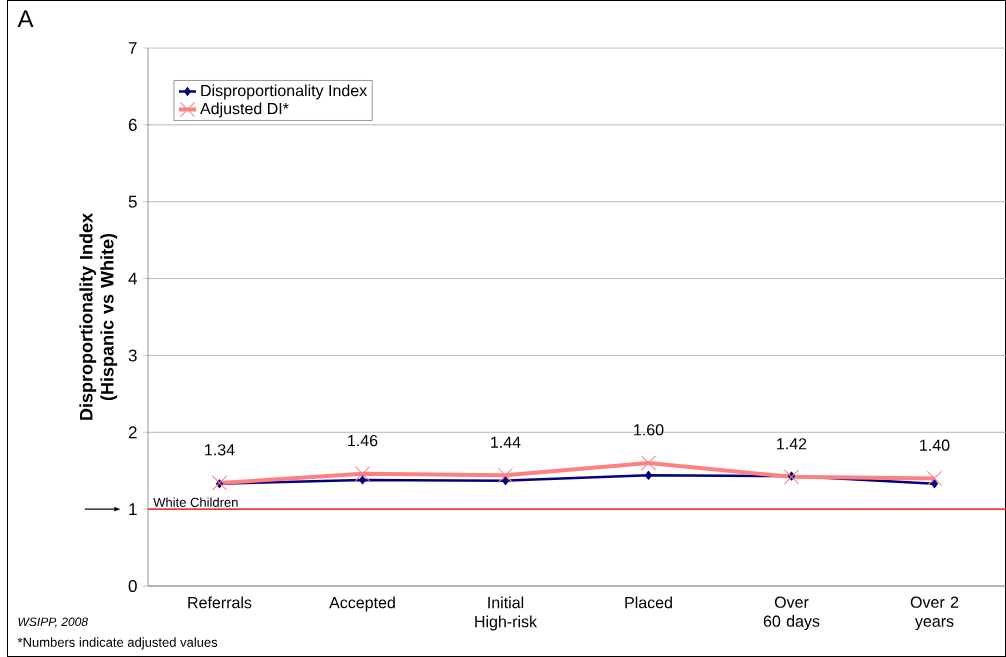  I want to click on y-tick-label: 1, so click(133, 509).